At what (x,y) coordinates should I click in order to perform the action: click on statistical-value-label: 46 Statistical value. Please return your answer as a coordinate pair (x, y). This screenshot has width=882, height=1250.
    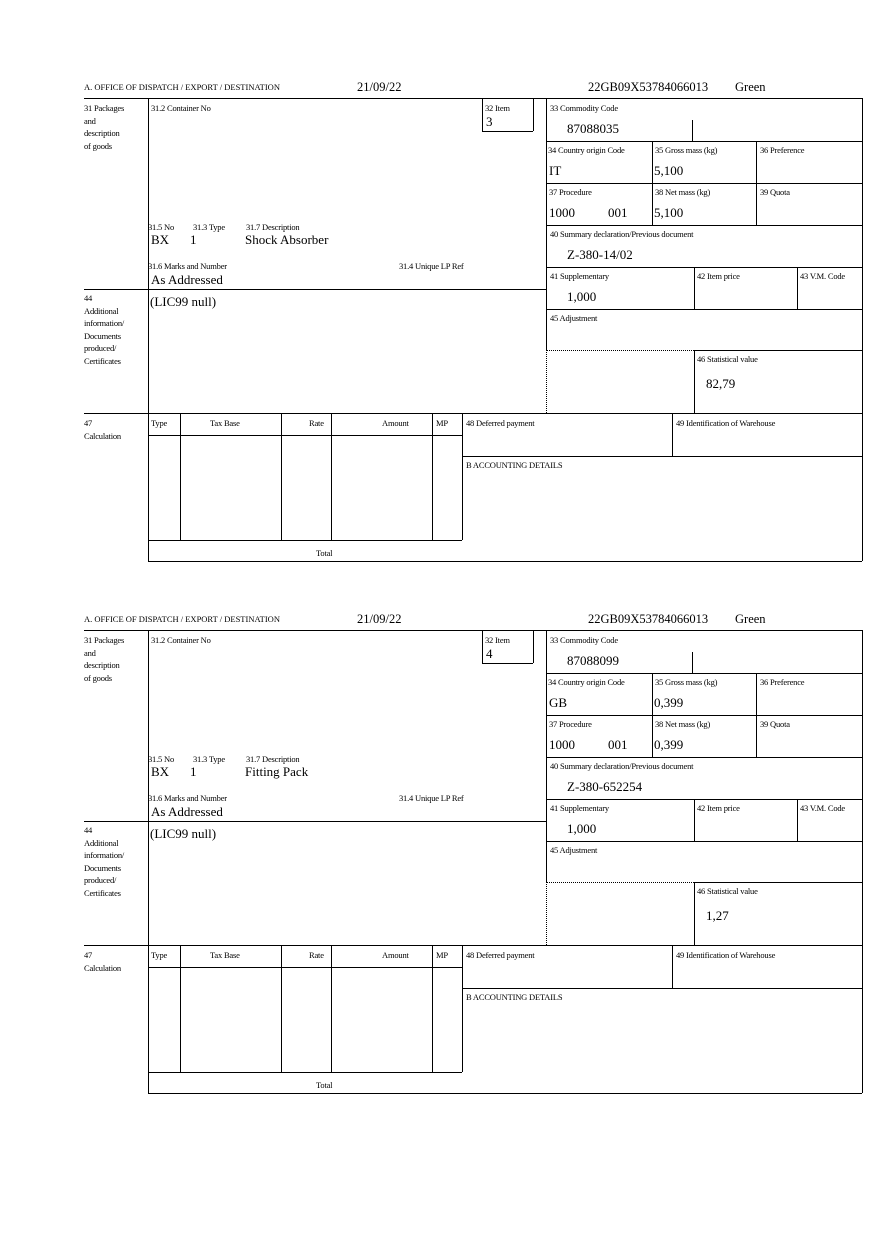
    Looking at the image, I should click on (727, 359).